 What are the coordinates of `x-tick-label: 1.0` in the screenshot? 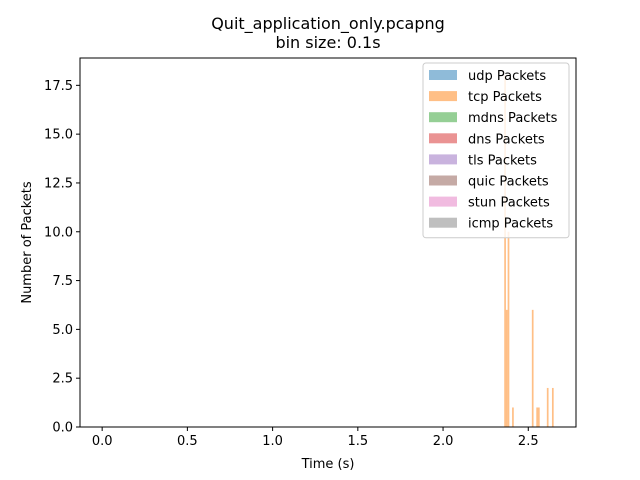 It's located at (272, 441).